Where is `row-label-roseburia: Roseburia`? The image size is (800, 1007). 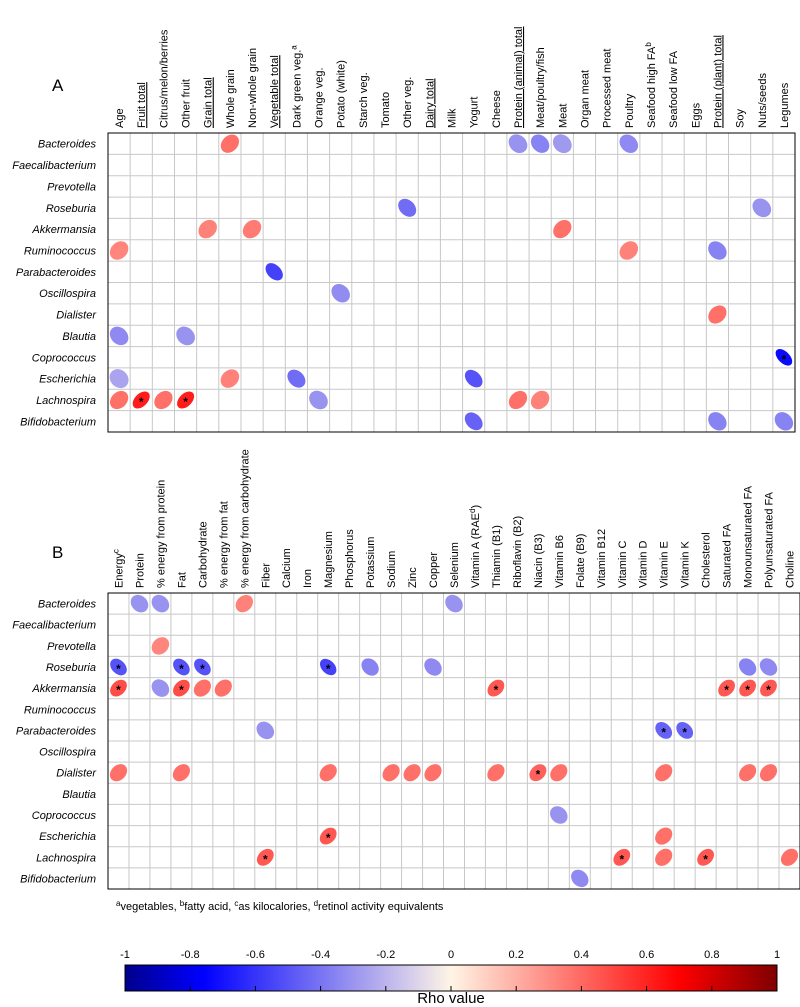
row-label-roseburia: Roseburia is located at coordinates (71, 209).